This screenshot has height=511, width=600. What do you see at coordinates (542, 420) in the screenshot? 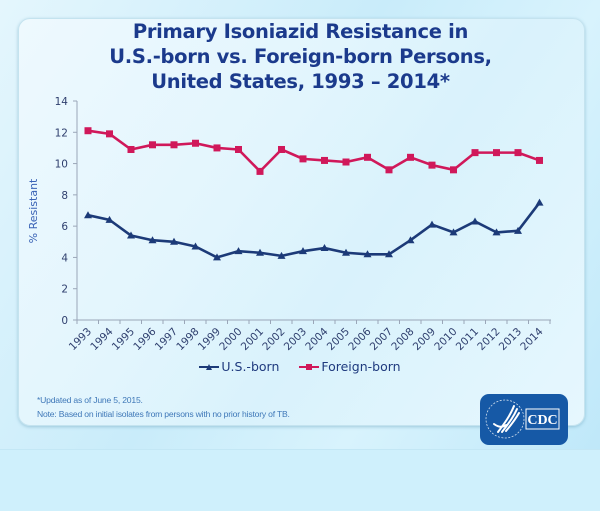
I see `cdc-logo-text: CDC` at bounding box center [542, 420].